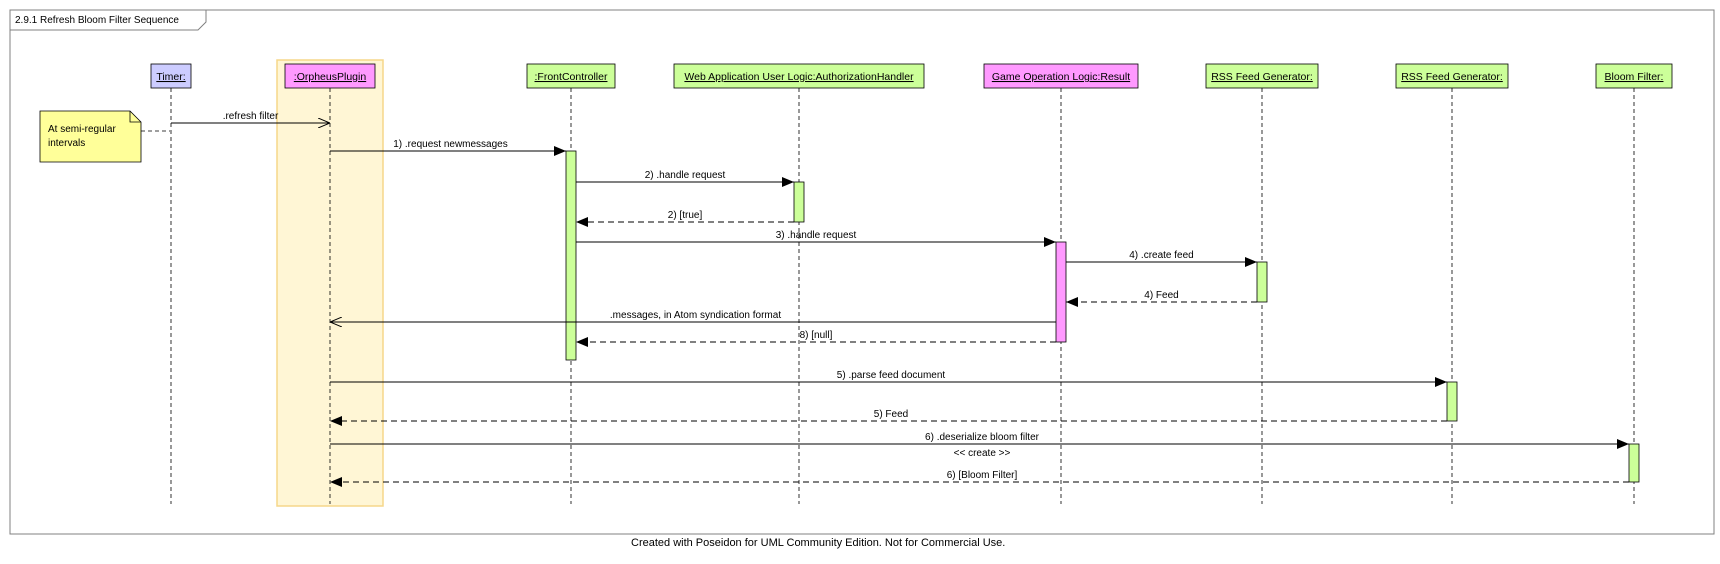  I want to click on note-line-2: intervals, so click(66, 143).